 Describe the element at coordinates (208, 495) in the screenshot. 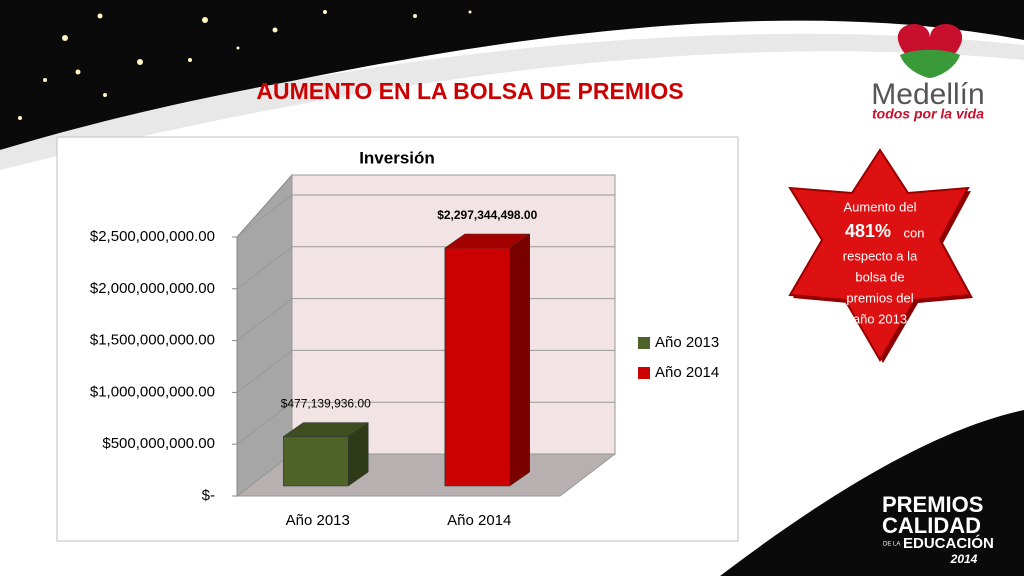

I see `y-tick-label: $-` at that location.